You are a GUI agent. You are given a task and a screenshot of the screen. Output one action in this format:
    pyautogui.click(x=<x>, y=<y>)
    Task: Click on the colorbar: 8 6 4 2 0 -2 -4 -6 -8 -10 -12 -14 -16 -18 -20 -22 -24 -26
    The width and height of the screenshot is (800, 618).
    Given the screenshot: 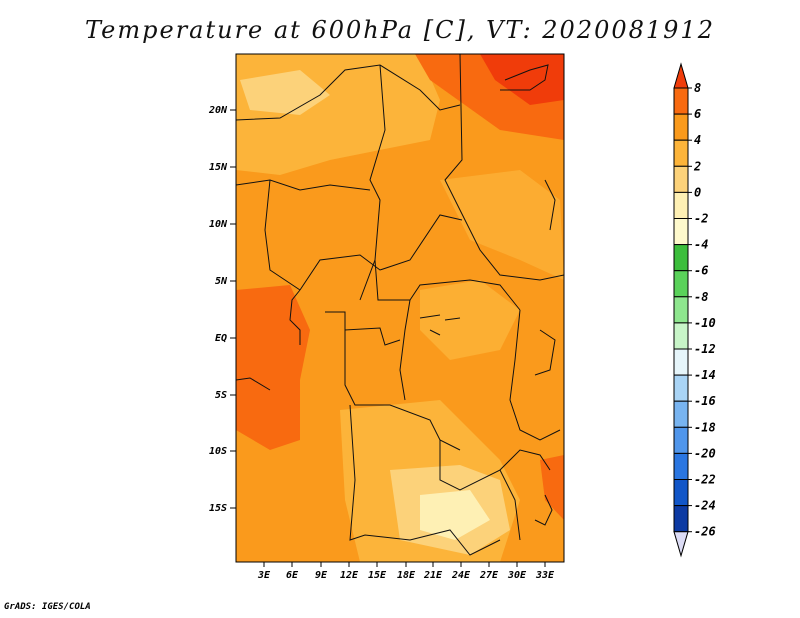 What is the action you would take?
    pyautogui.click(x=694, y=310)
    